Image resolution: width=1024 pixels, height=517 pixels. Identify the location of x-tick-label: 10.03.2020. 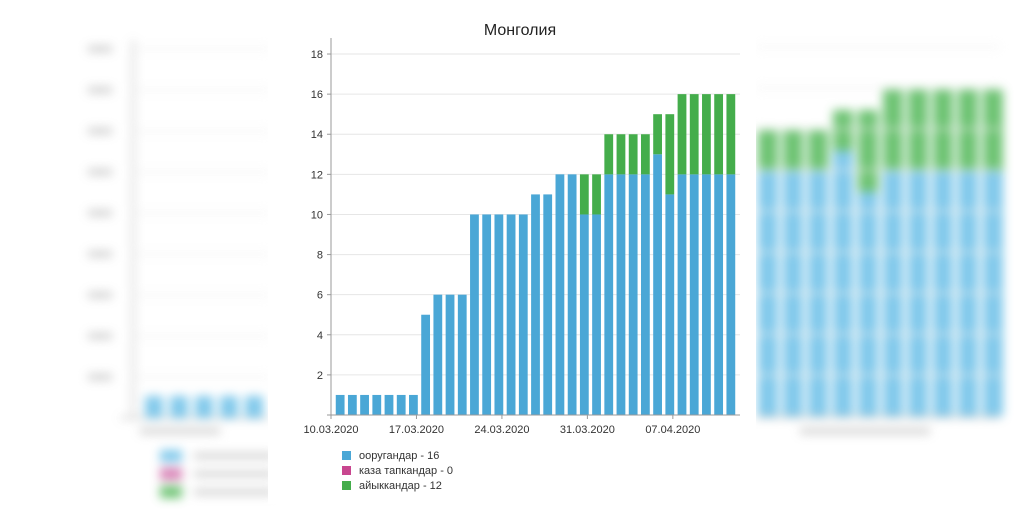
(330, 430).